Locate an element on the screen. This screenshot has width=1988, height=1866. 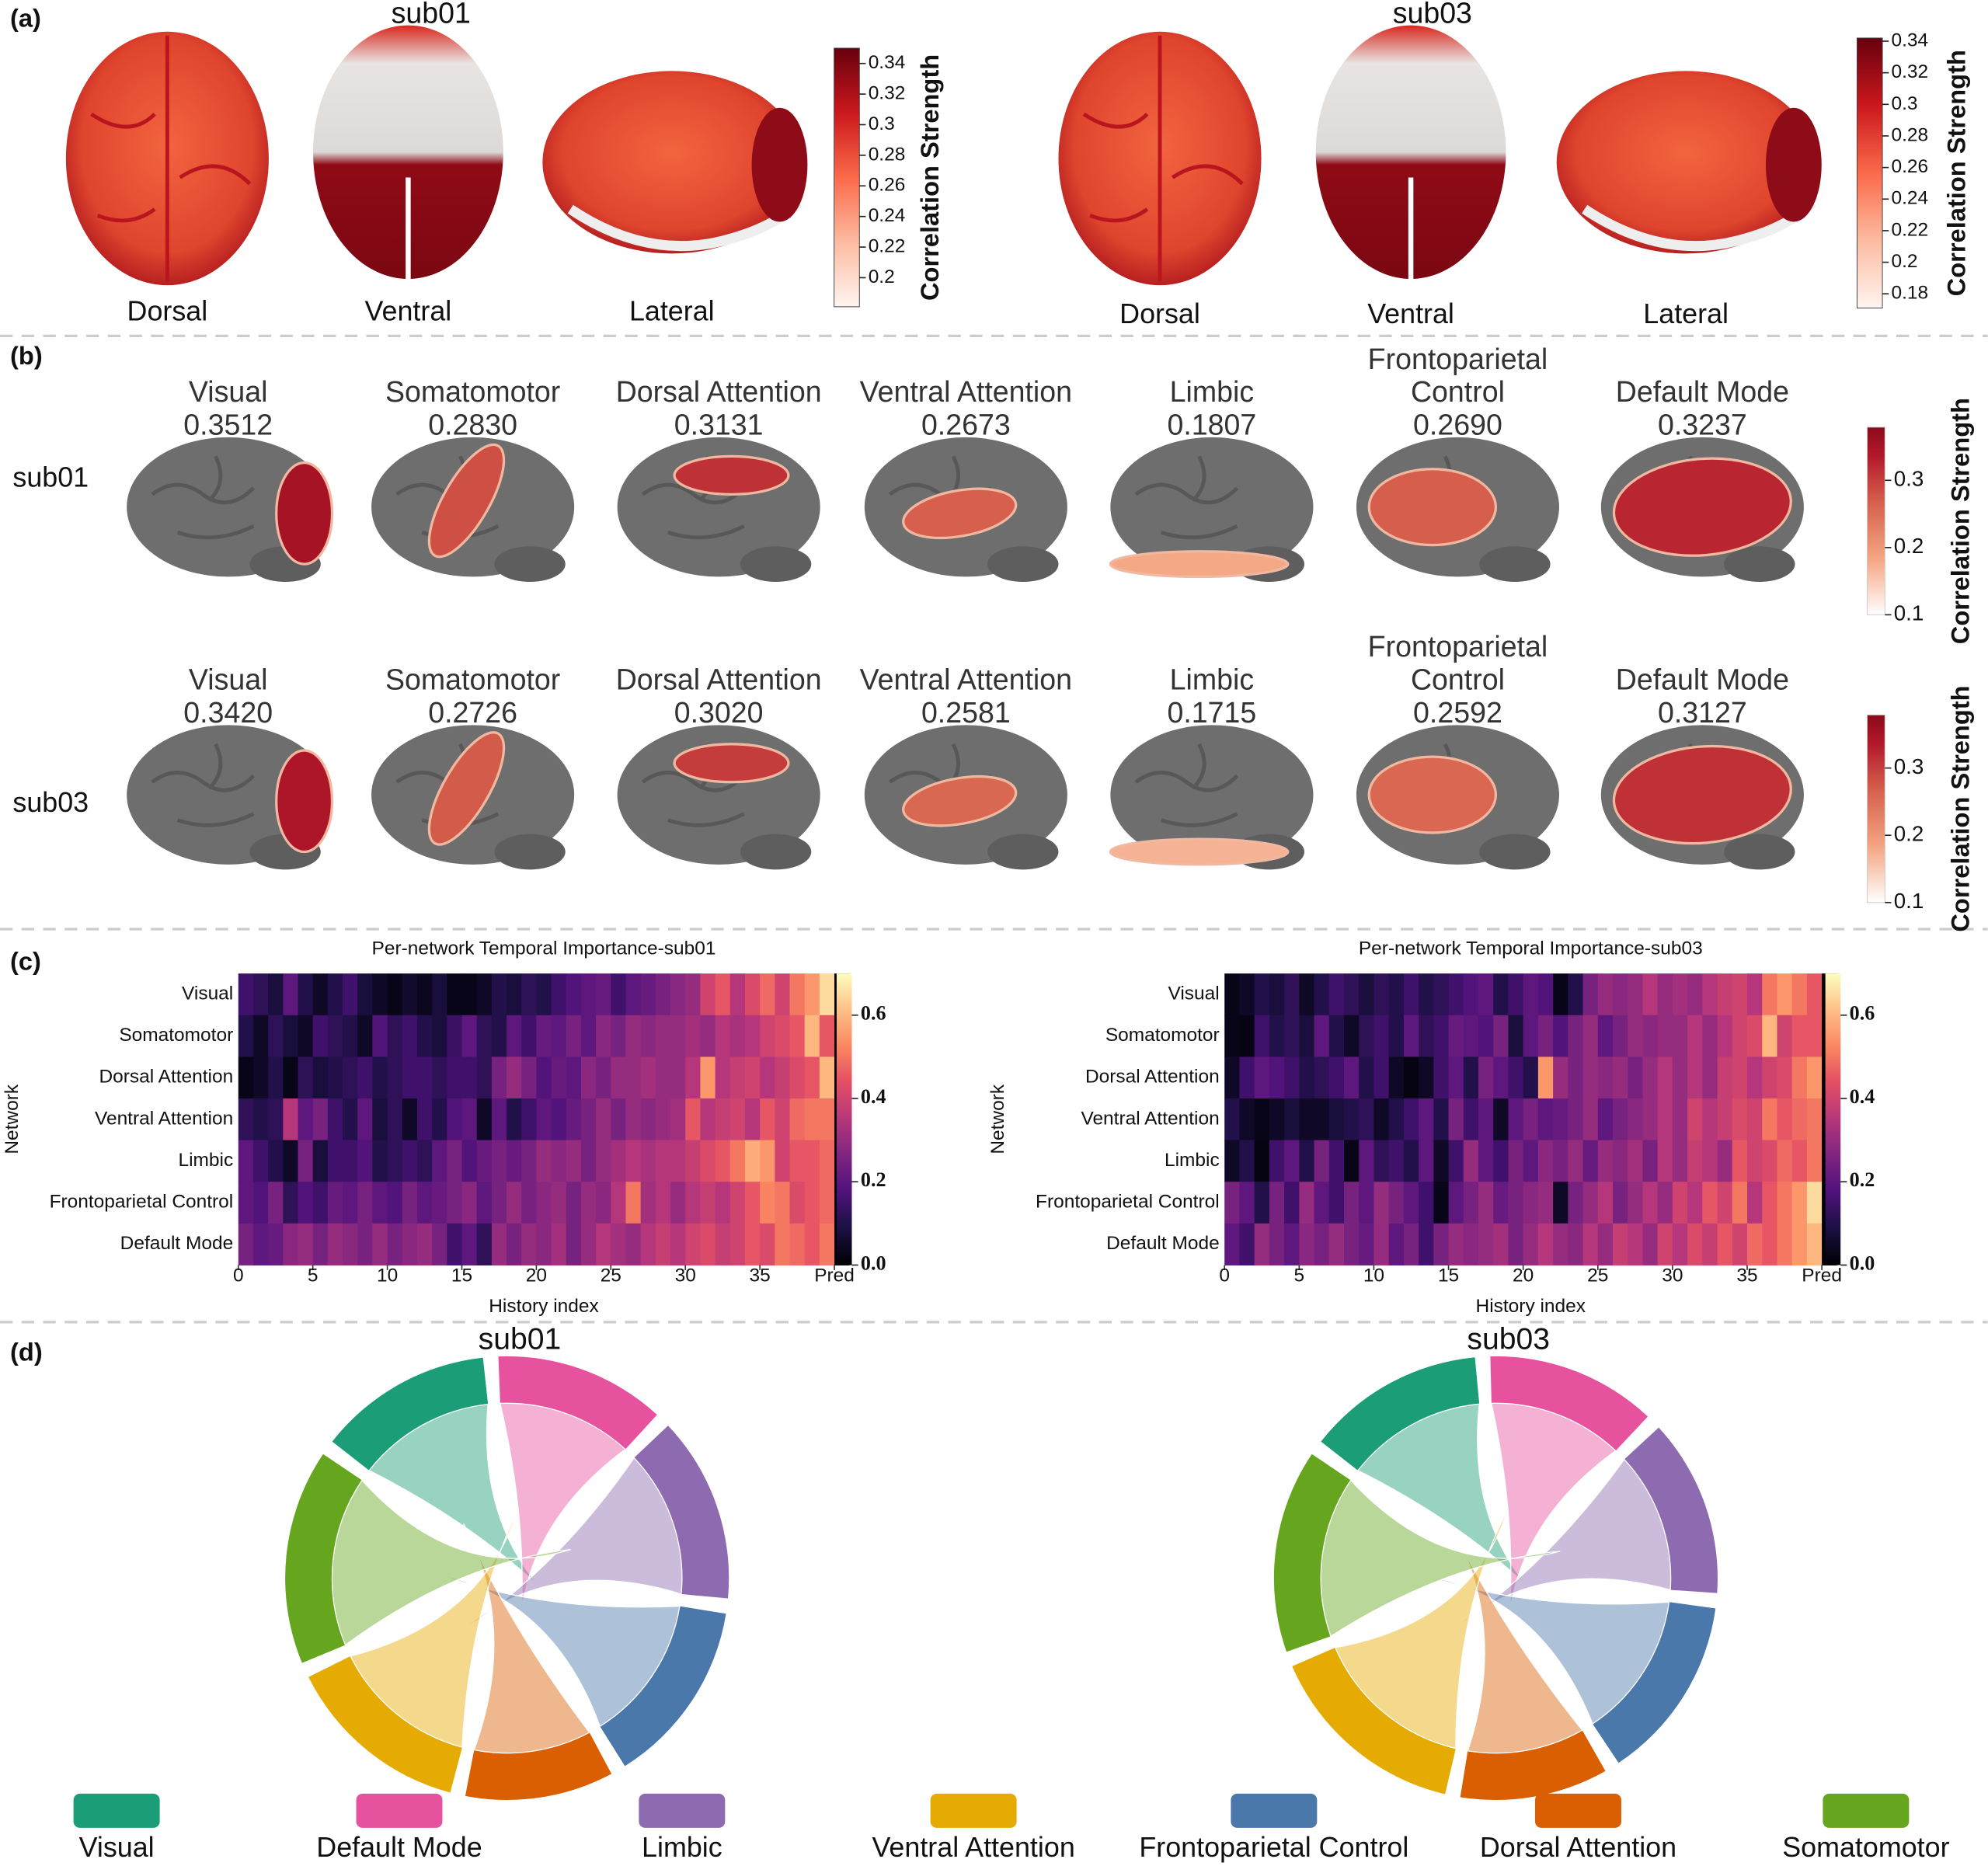
network-name-text: Dorsal Attention is located at coordinates (719, 392).